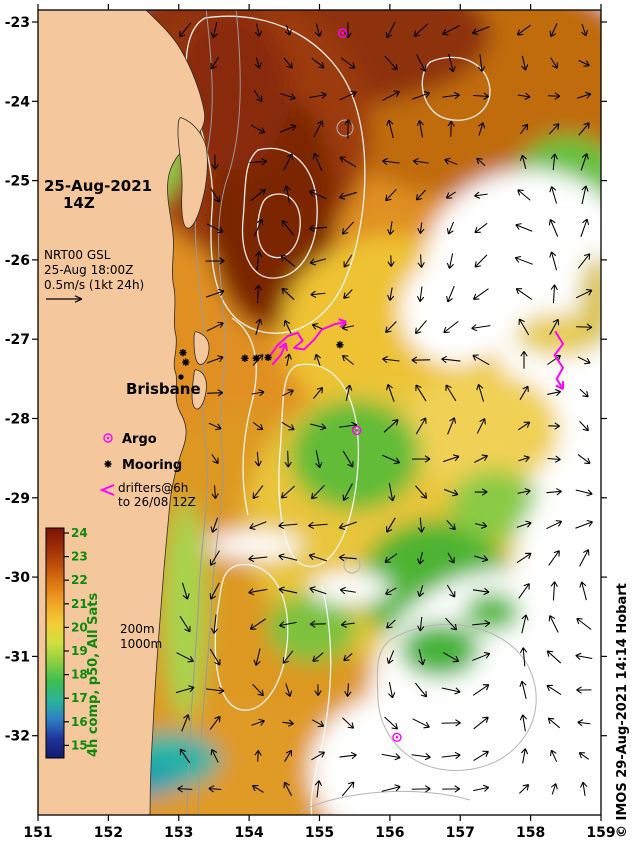 This screenshot has height=845, width=641. I want to click on colorbar-tick-label: 21, so click(79, 604).